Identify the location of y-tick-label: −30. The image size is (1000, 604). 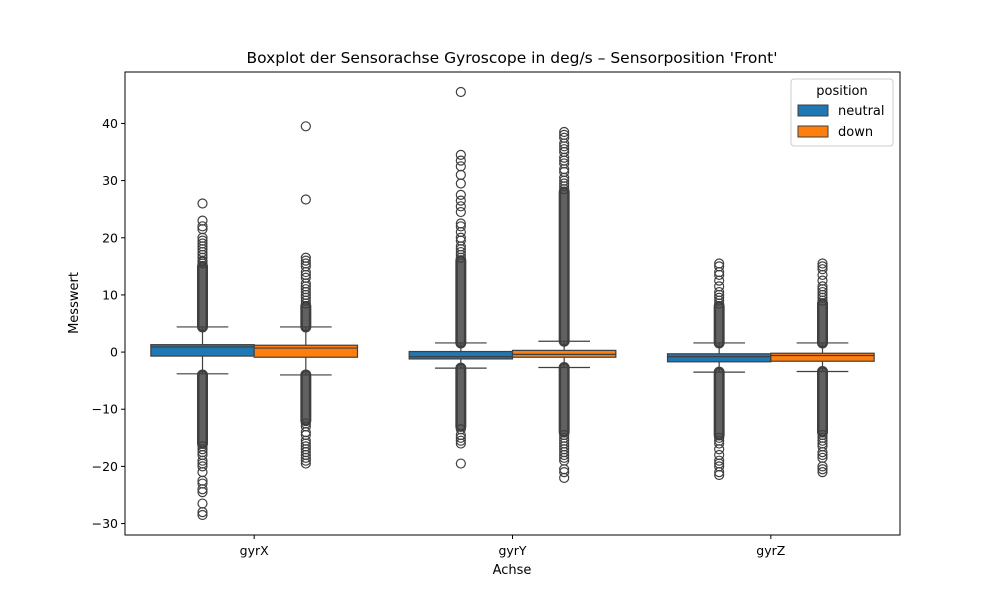
(105, 523).